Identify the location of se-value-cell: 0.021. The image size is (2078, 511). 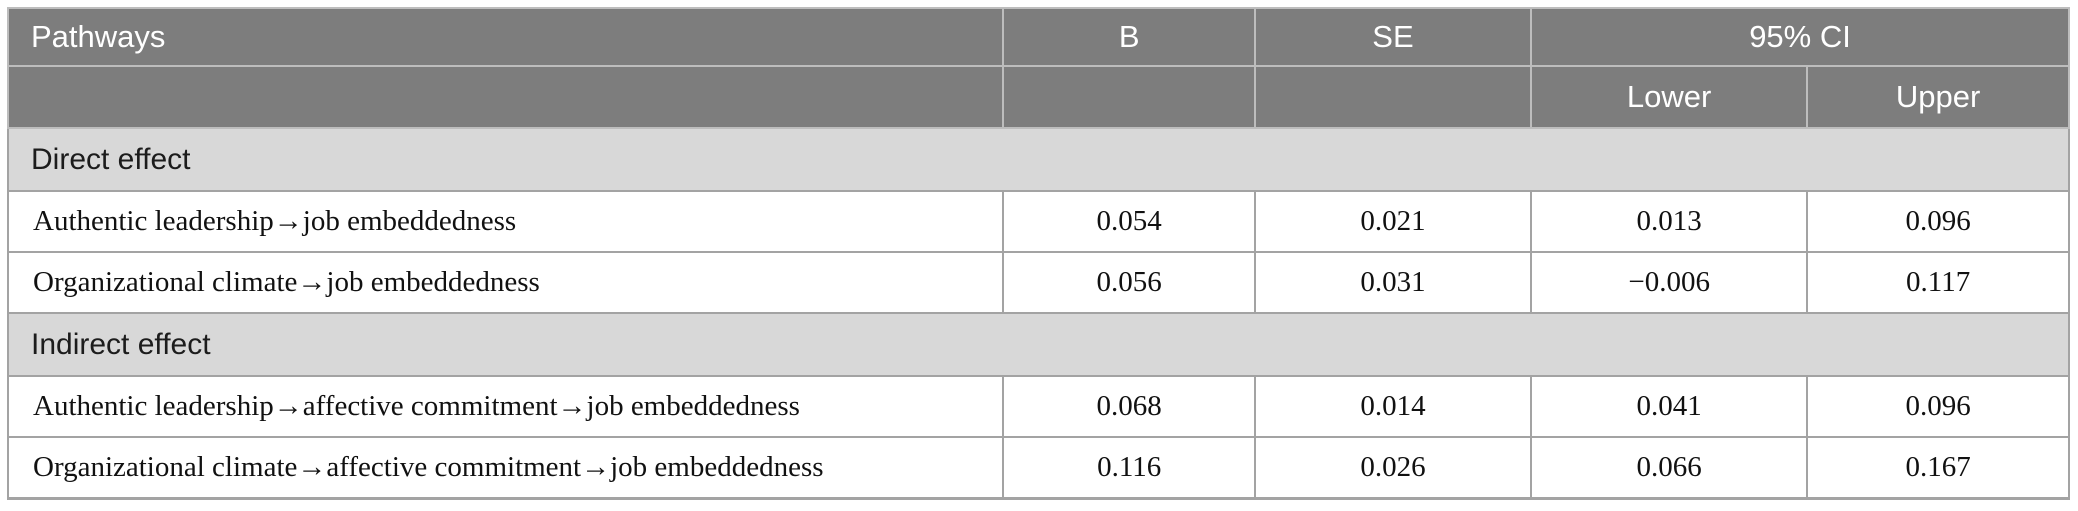
(1393, 221).